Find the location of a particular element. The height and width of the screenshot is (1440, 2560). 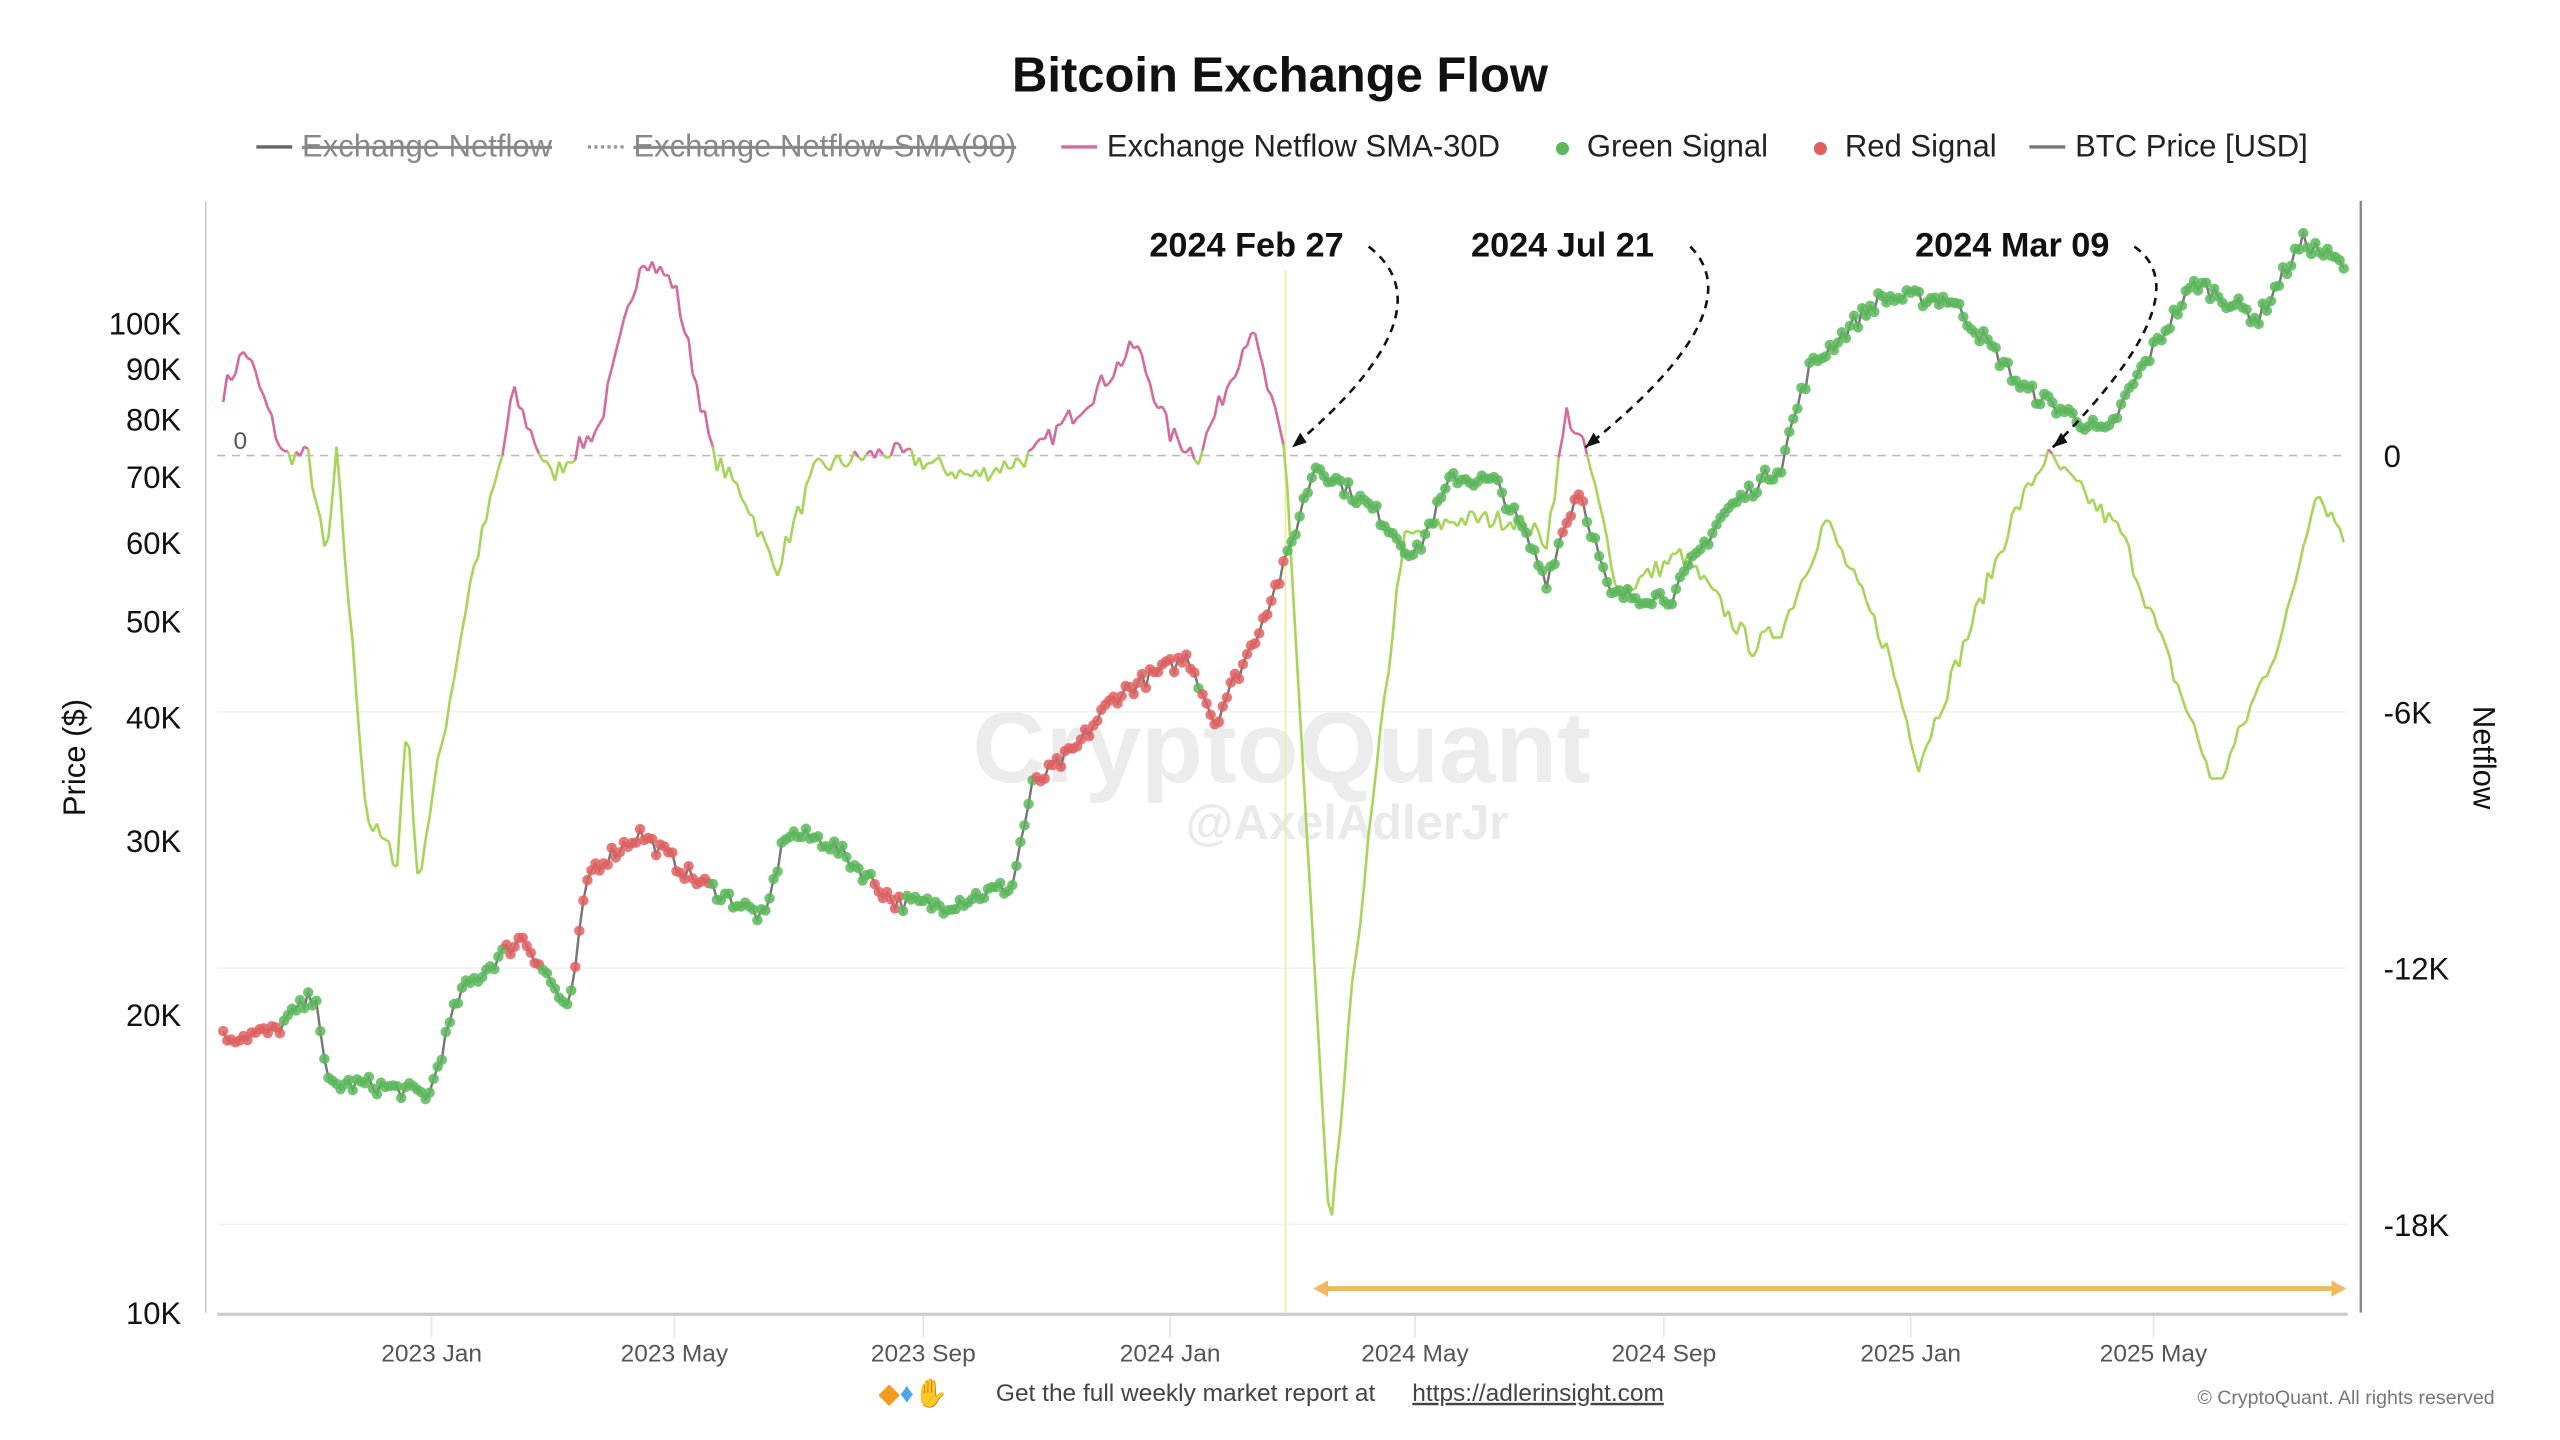

y-left-tick: 30K is located at coordinates (153, 841).